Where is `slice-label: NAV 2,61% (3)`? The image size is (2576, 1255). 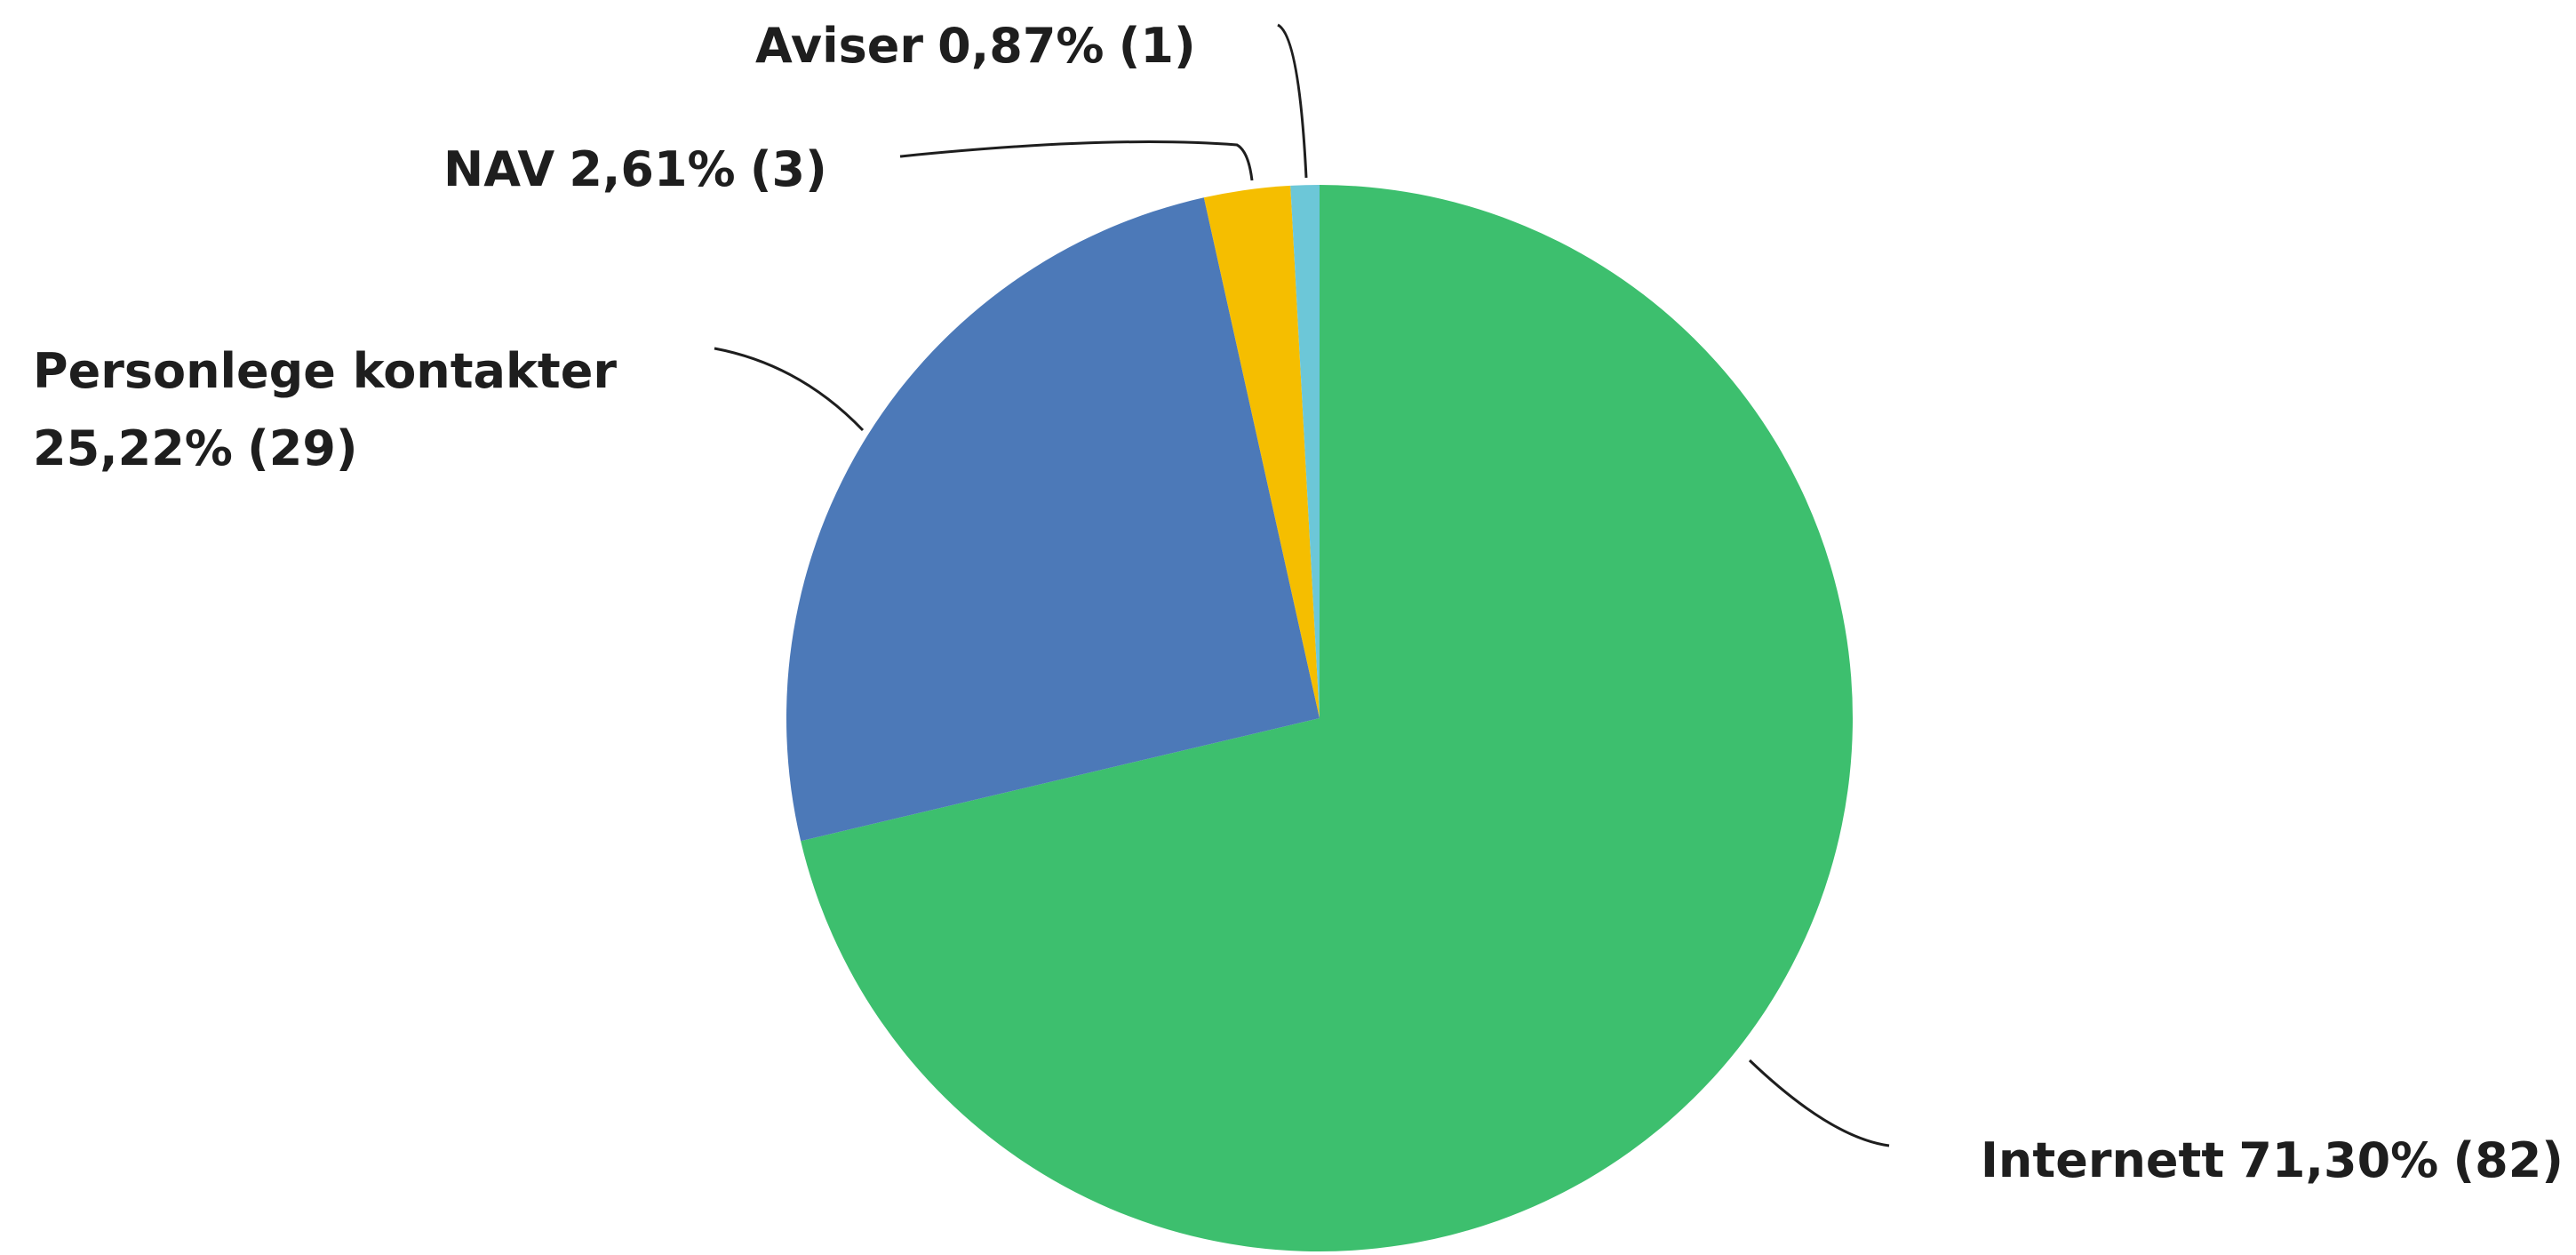
slice-label: NAV 2,61% (3) is located at coordinates (635, 169).